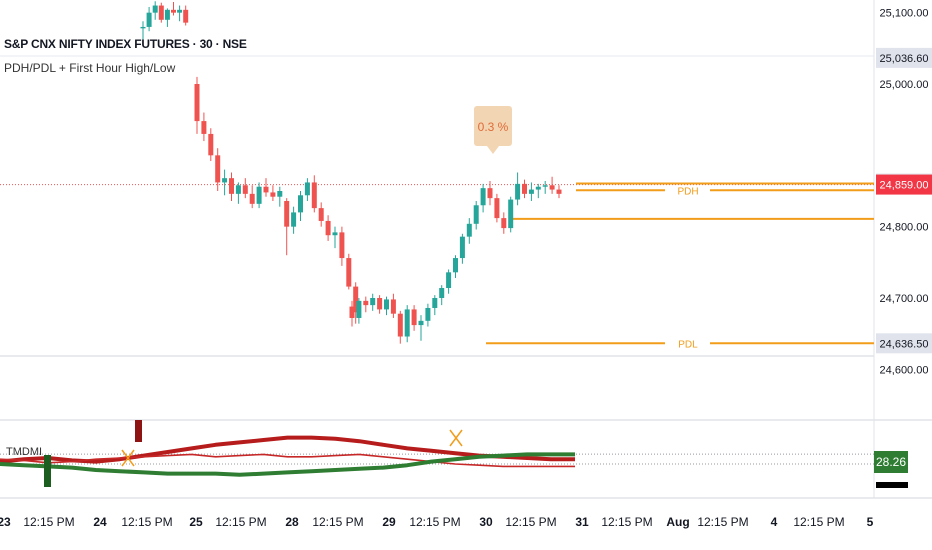  I want to click on annotation-text: 0.3 %, so click(493, 127).